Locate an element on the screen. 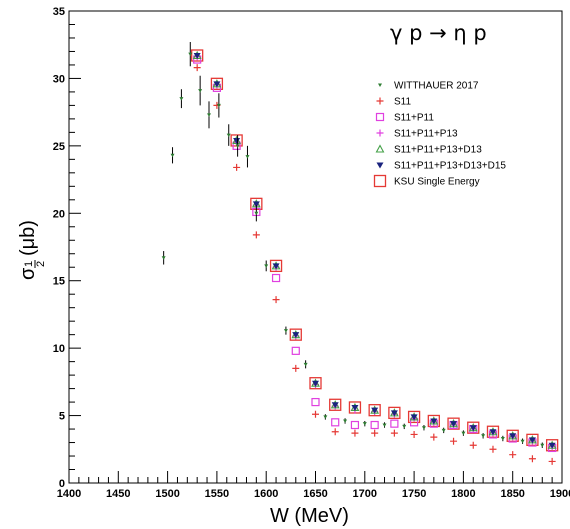  x-tick-label: 1700 is located at coordinates (365, 494).